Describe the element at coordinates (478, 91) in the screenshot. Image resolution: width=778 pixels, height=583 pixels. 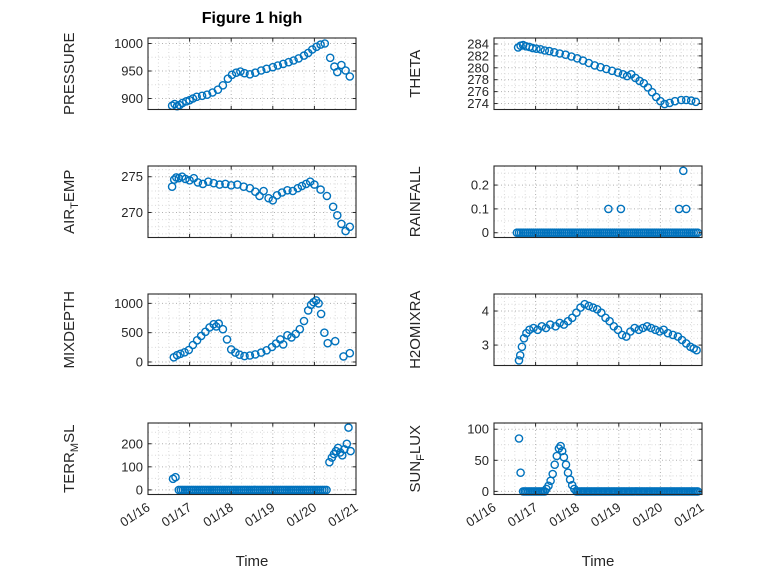
I see `svg-text: 276` at that location.